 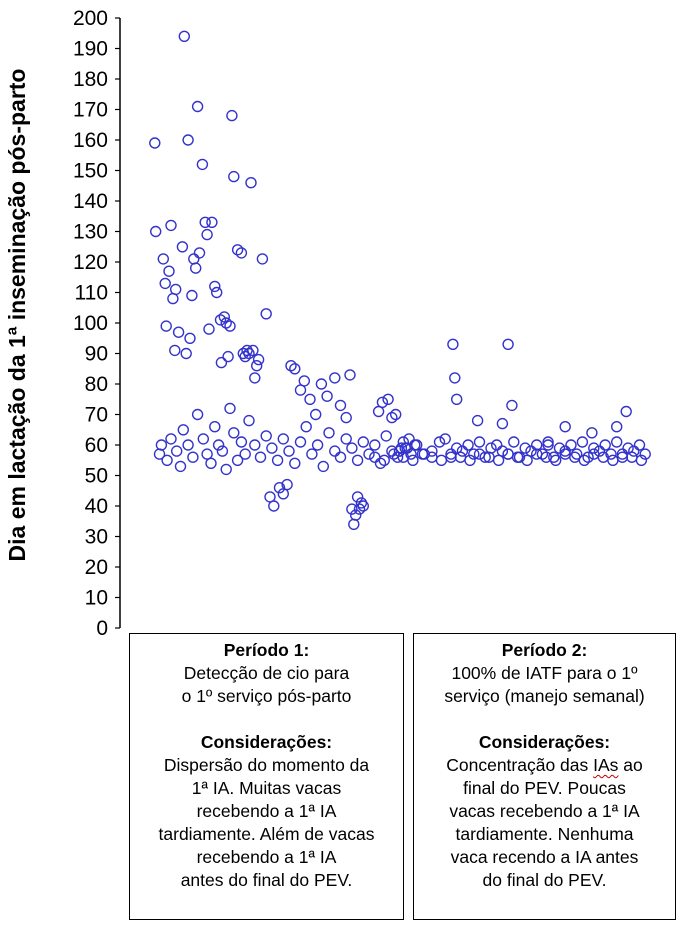 I want to click on y-tick-label: 120, so click(x=90, y=262).